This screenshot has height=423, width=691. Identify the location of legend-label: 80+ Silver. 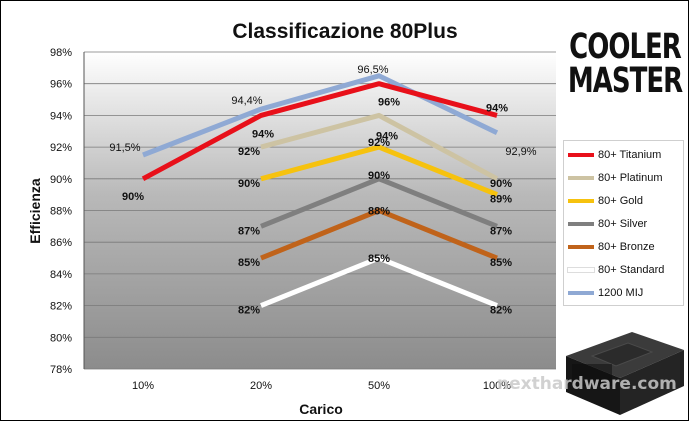
(623, 223).